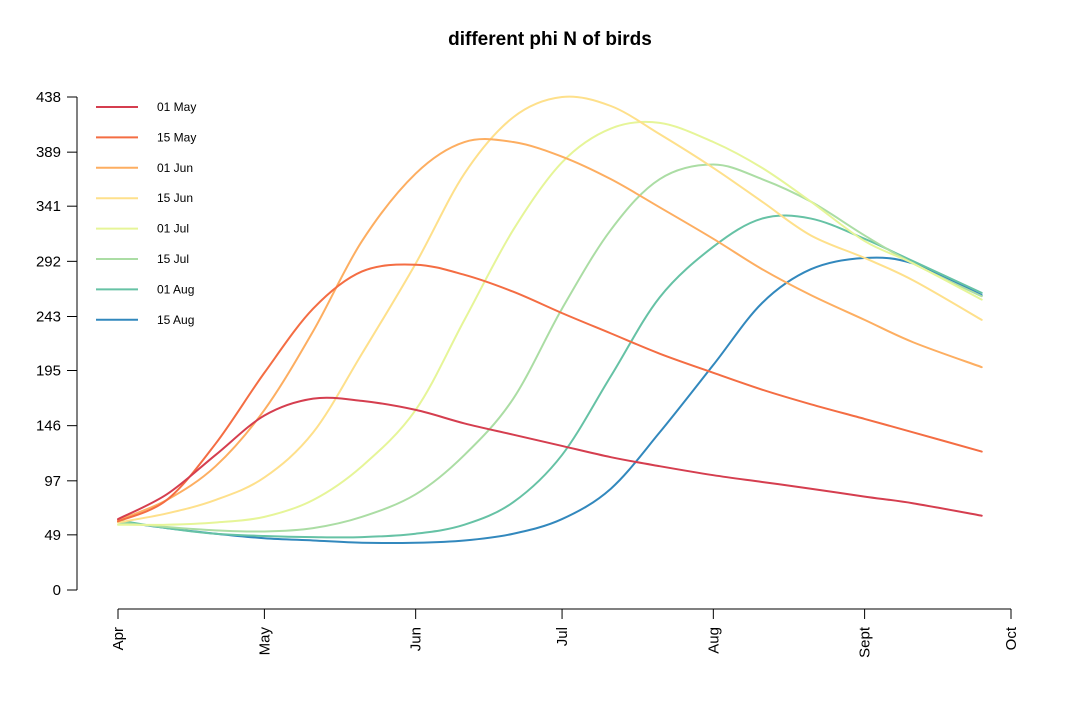 Image resolution: width=1080 pixels, height=706 pixels. I want to click on y-tick-label: 292, so click(48, 261).